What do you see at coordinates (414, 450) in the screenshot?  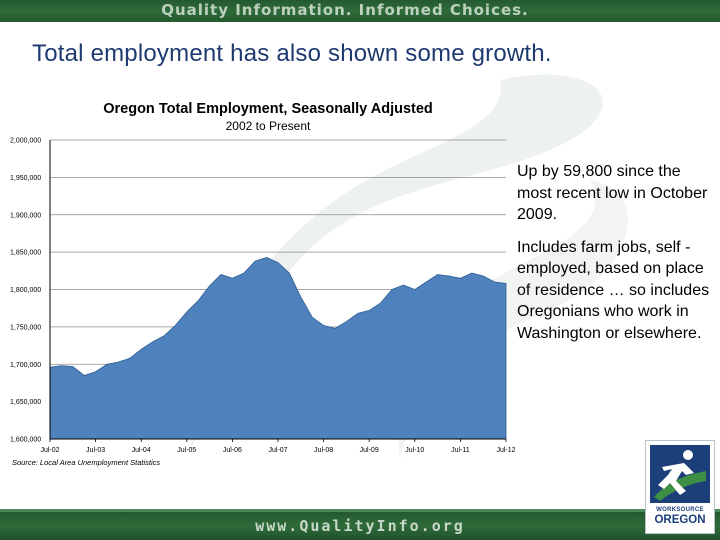 I see `x-tick-label: Jul-10` at bounding box center [414, 450].